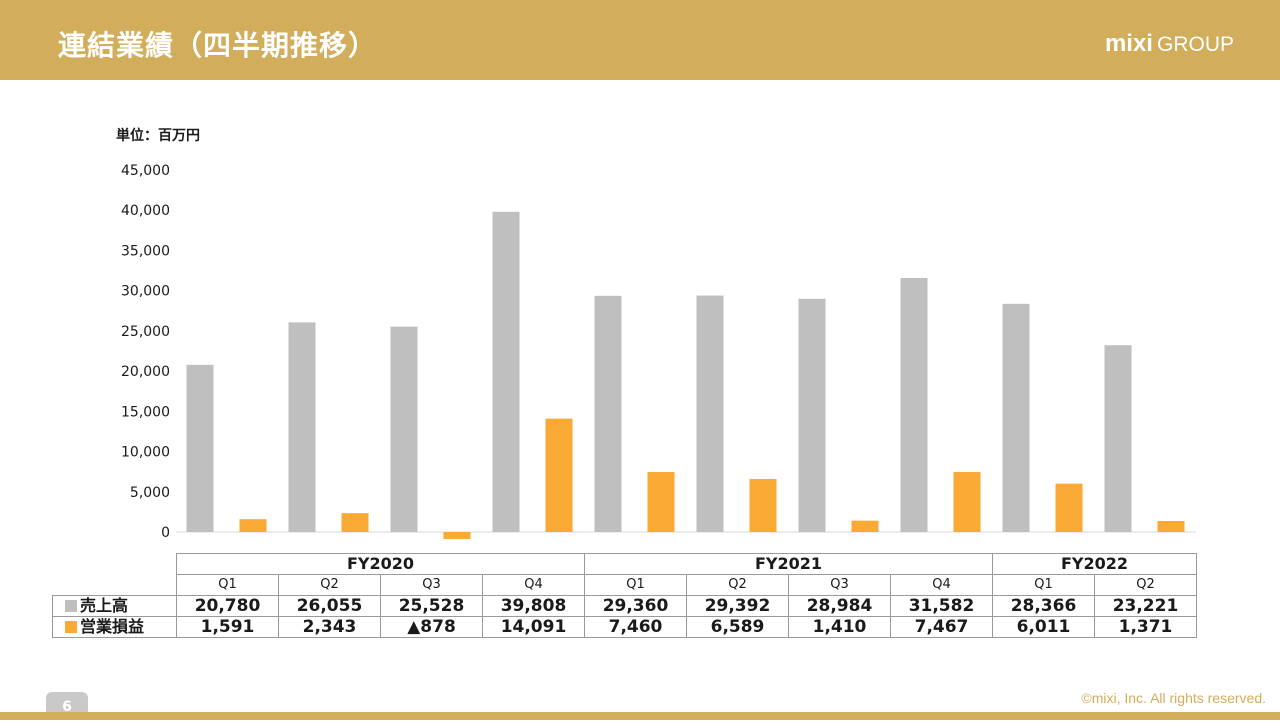  I want to click on table-cell: 29,360, so click(635, 606).